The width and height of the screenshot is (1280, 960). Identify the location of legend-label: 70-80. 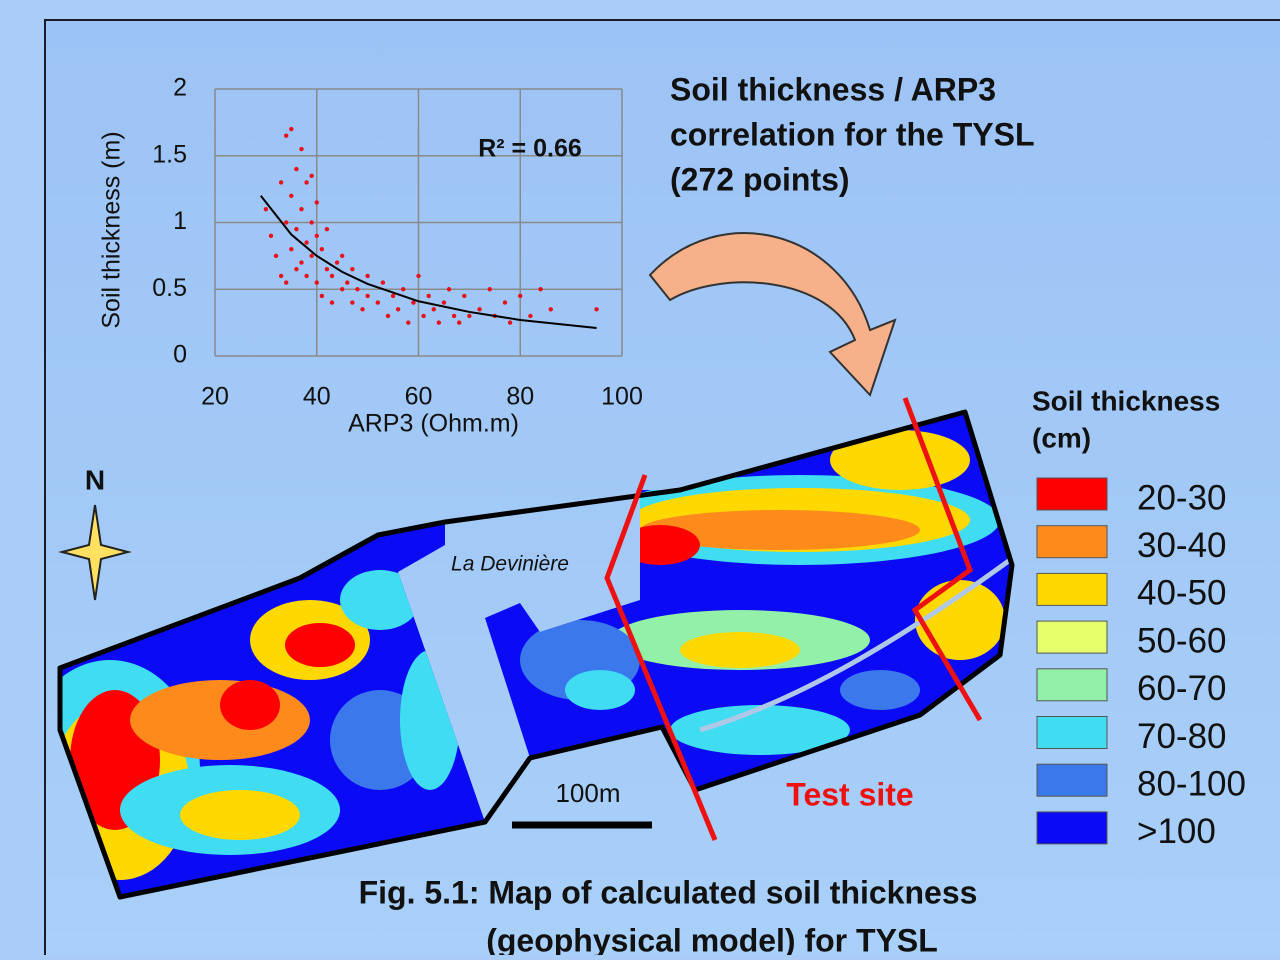
(1182, 736).